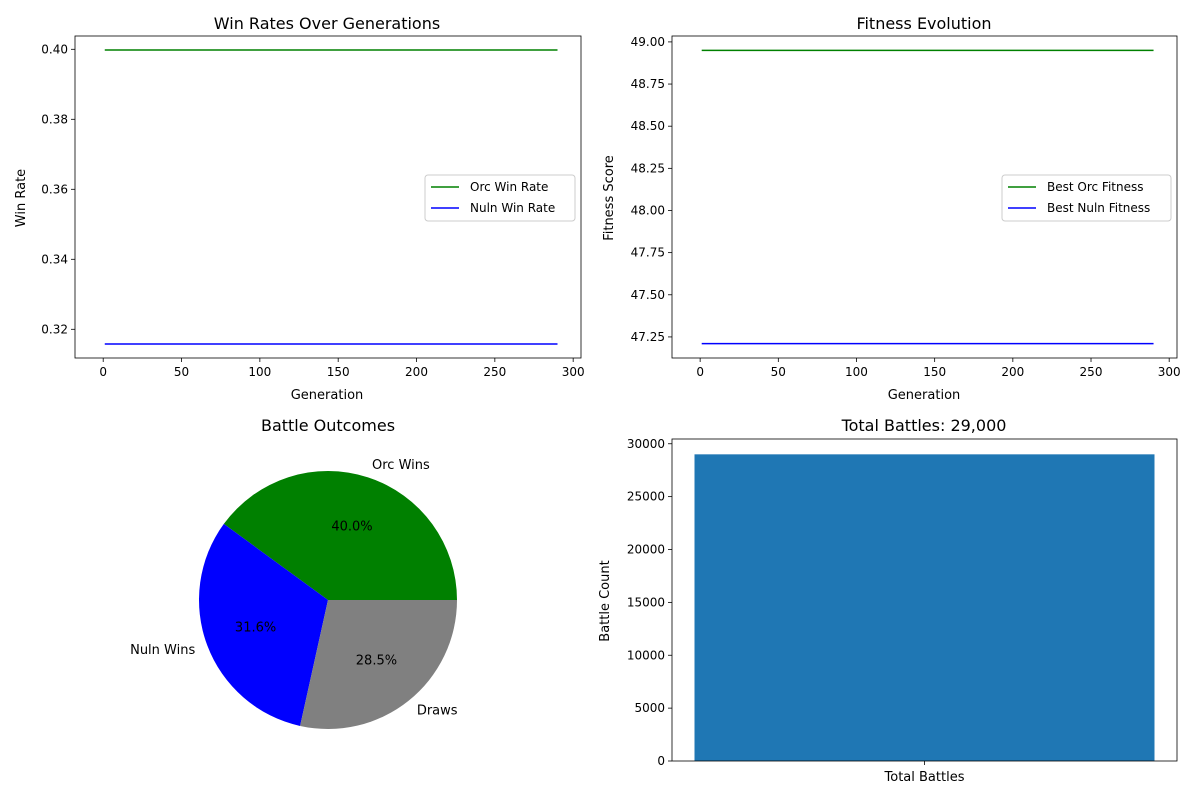 This screenshot has width=1200, height=800. I want to click on y-tick-label: 10000, so click(646, 655).